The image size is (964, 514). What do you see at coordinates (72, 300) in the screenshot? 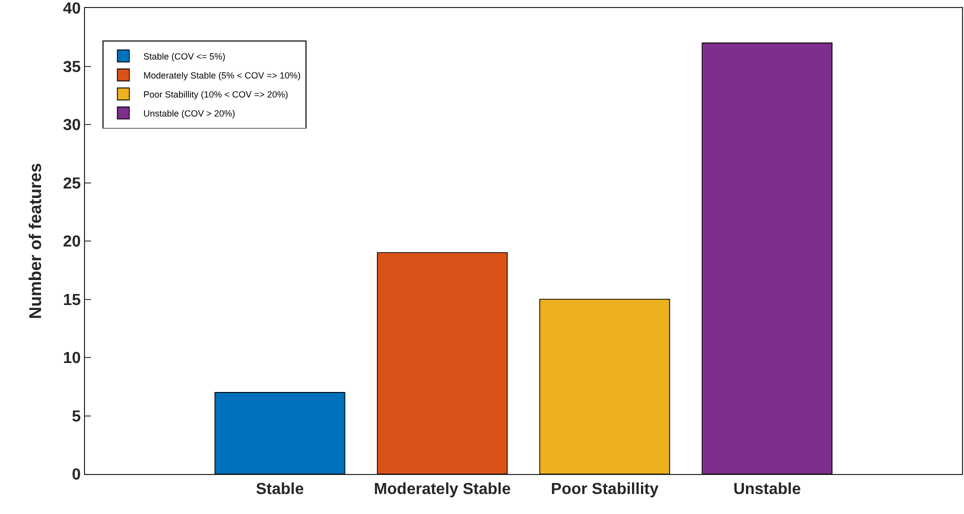
I see `y-tick-label: 15` at bounding box center [72, 300].